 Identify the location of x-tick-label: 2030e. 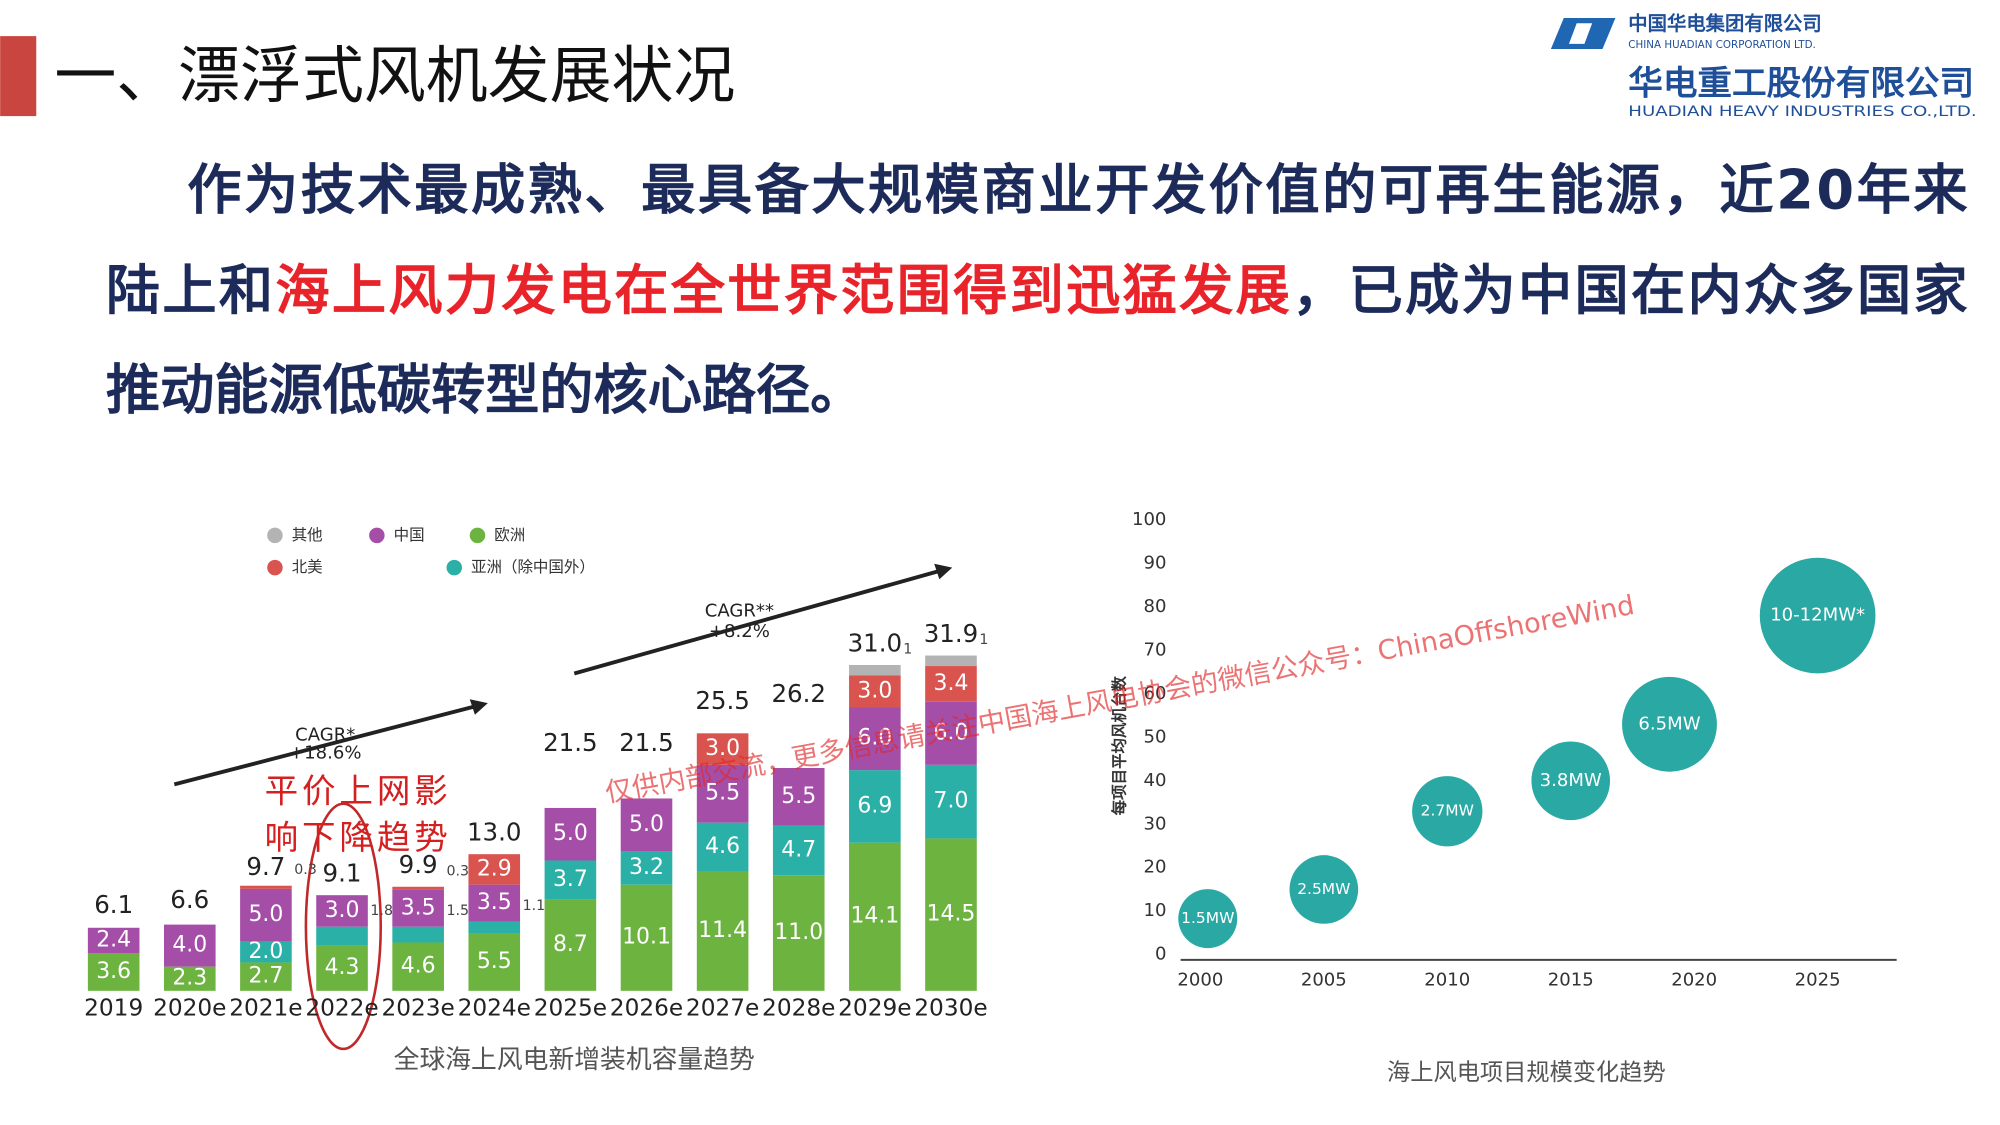
(950, 1007).